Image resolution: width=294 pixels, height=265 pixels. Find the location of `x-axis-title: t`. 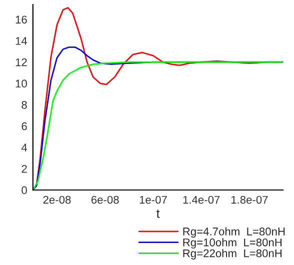

x-axis-title: t is located at coordinates (158, 214).